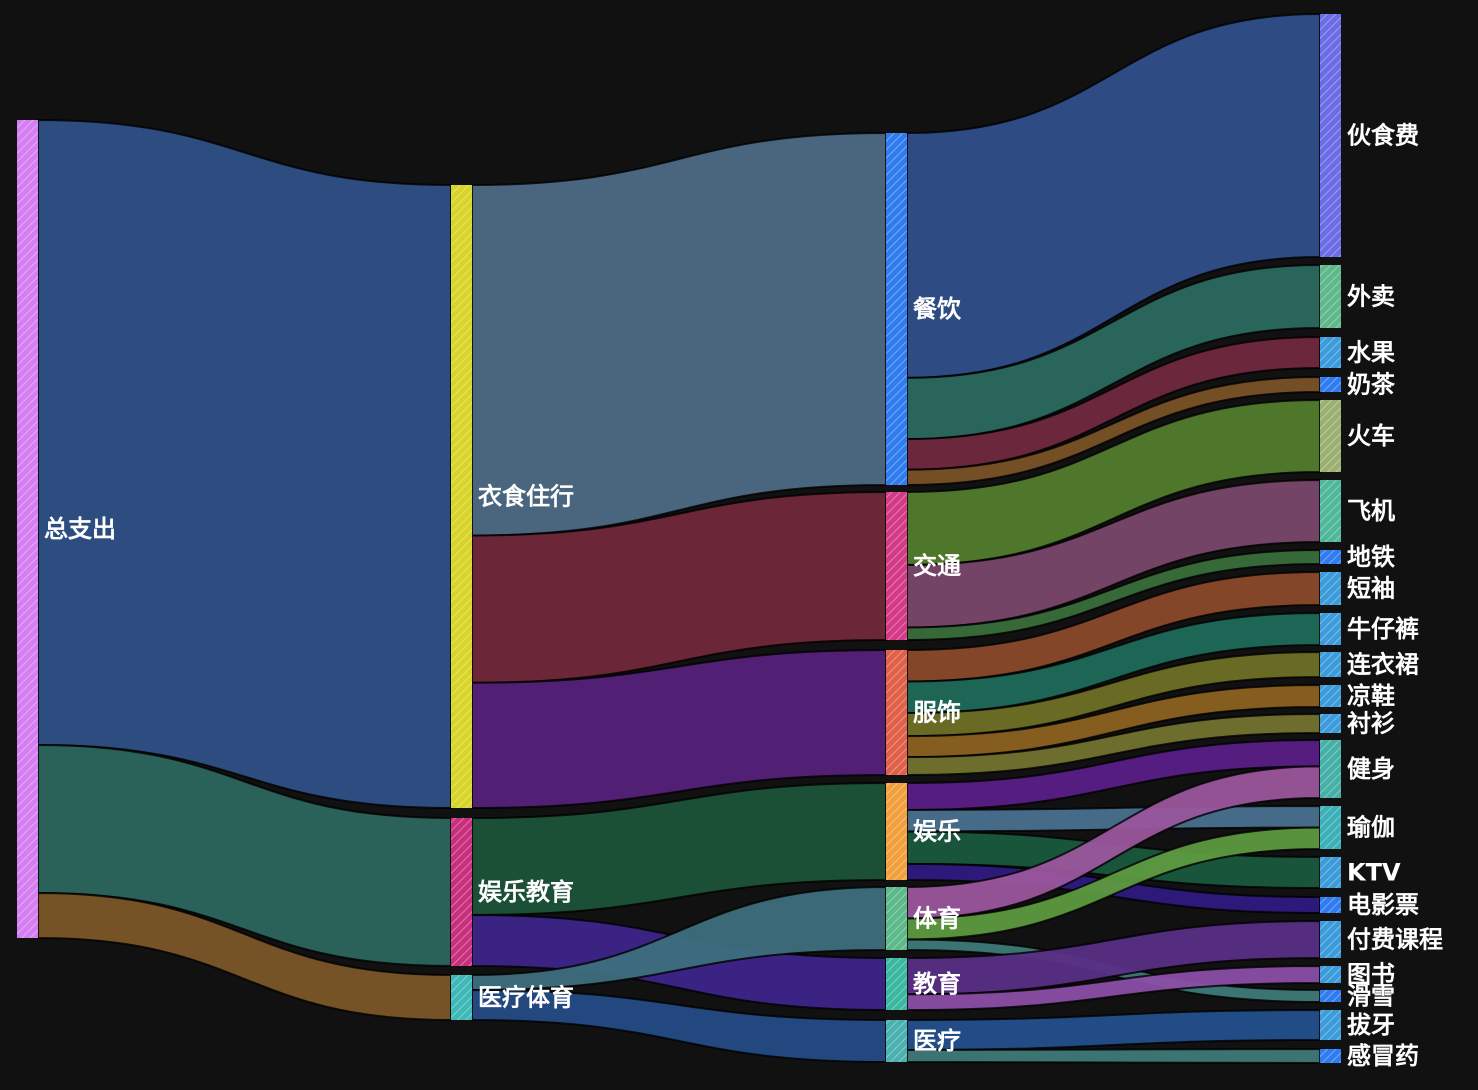  Describe the element at coordinates (1383, 905) in the screenshot. I see `sankey-label-电影票: 电影票` at that location.